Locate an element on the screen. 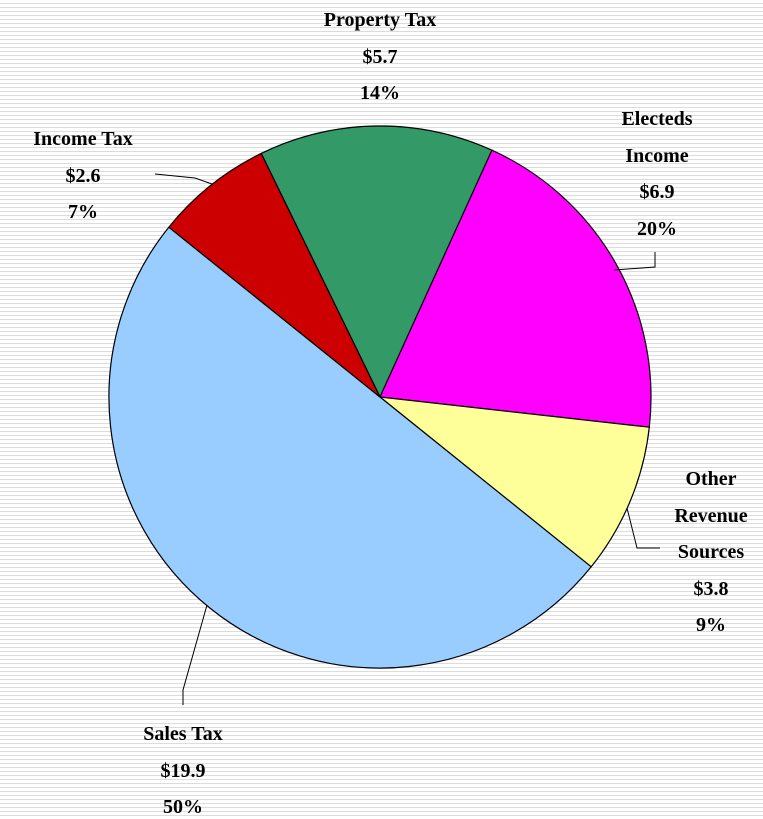 This screenshot has width=763, height=819. slice-label: Electeds Income $6.9 20% is located at coordinates (657, 174).